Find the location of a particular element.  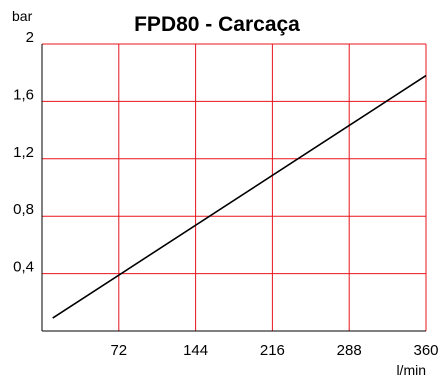

x-tick-label: 360 is located at coordinates (425, 350).